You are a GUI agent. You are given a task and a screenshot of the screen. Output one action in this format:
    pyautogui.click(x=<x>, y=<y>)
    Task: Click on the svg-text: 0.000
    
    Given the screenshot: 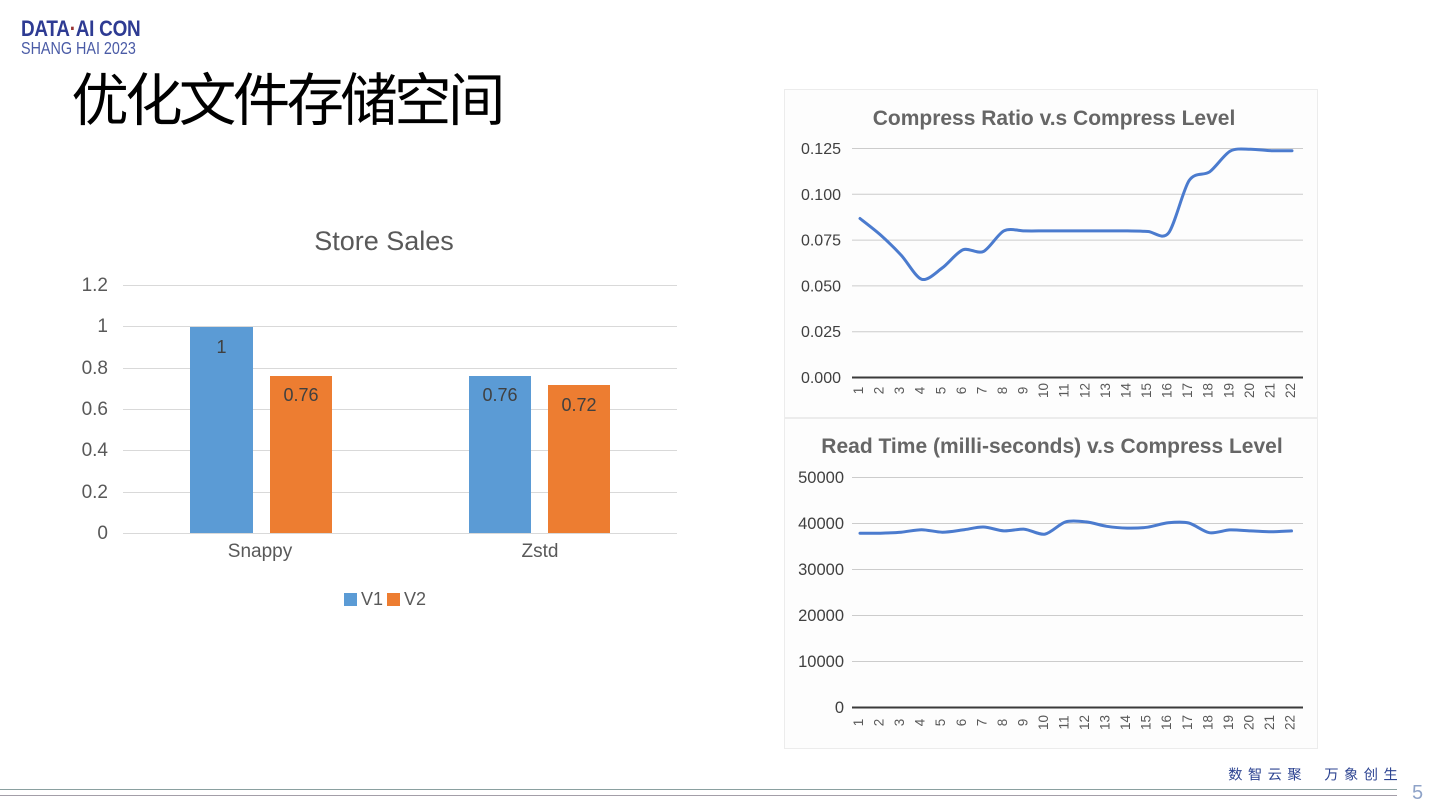 What is the action you would take?
    pyautogui.click(x=821, y=378)
    